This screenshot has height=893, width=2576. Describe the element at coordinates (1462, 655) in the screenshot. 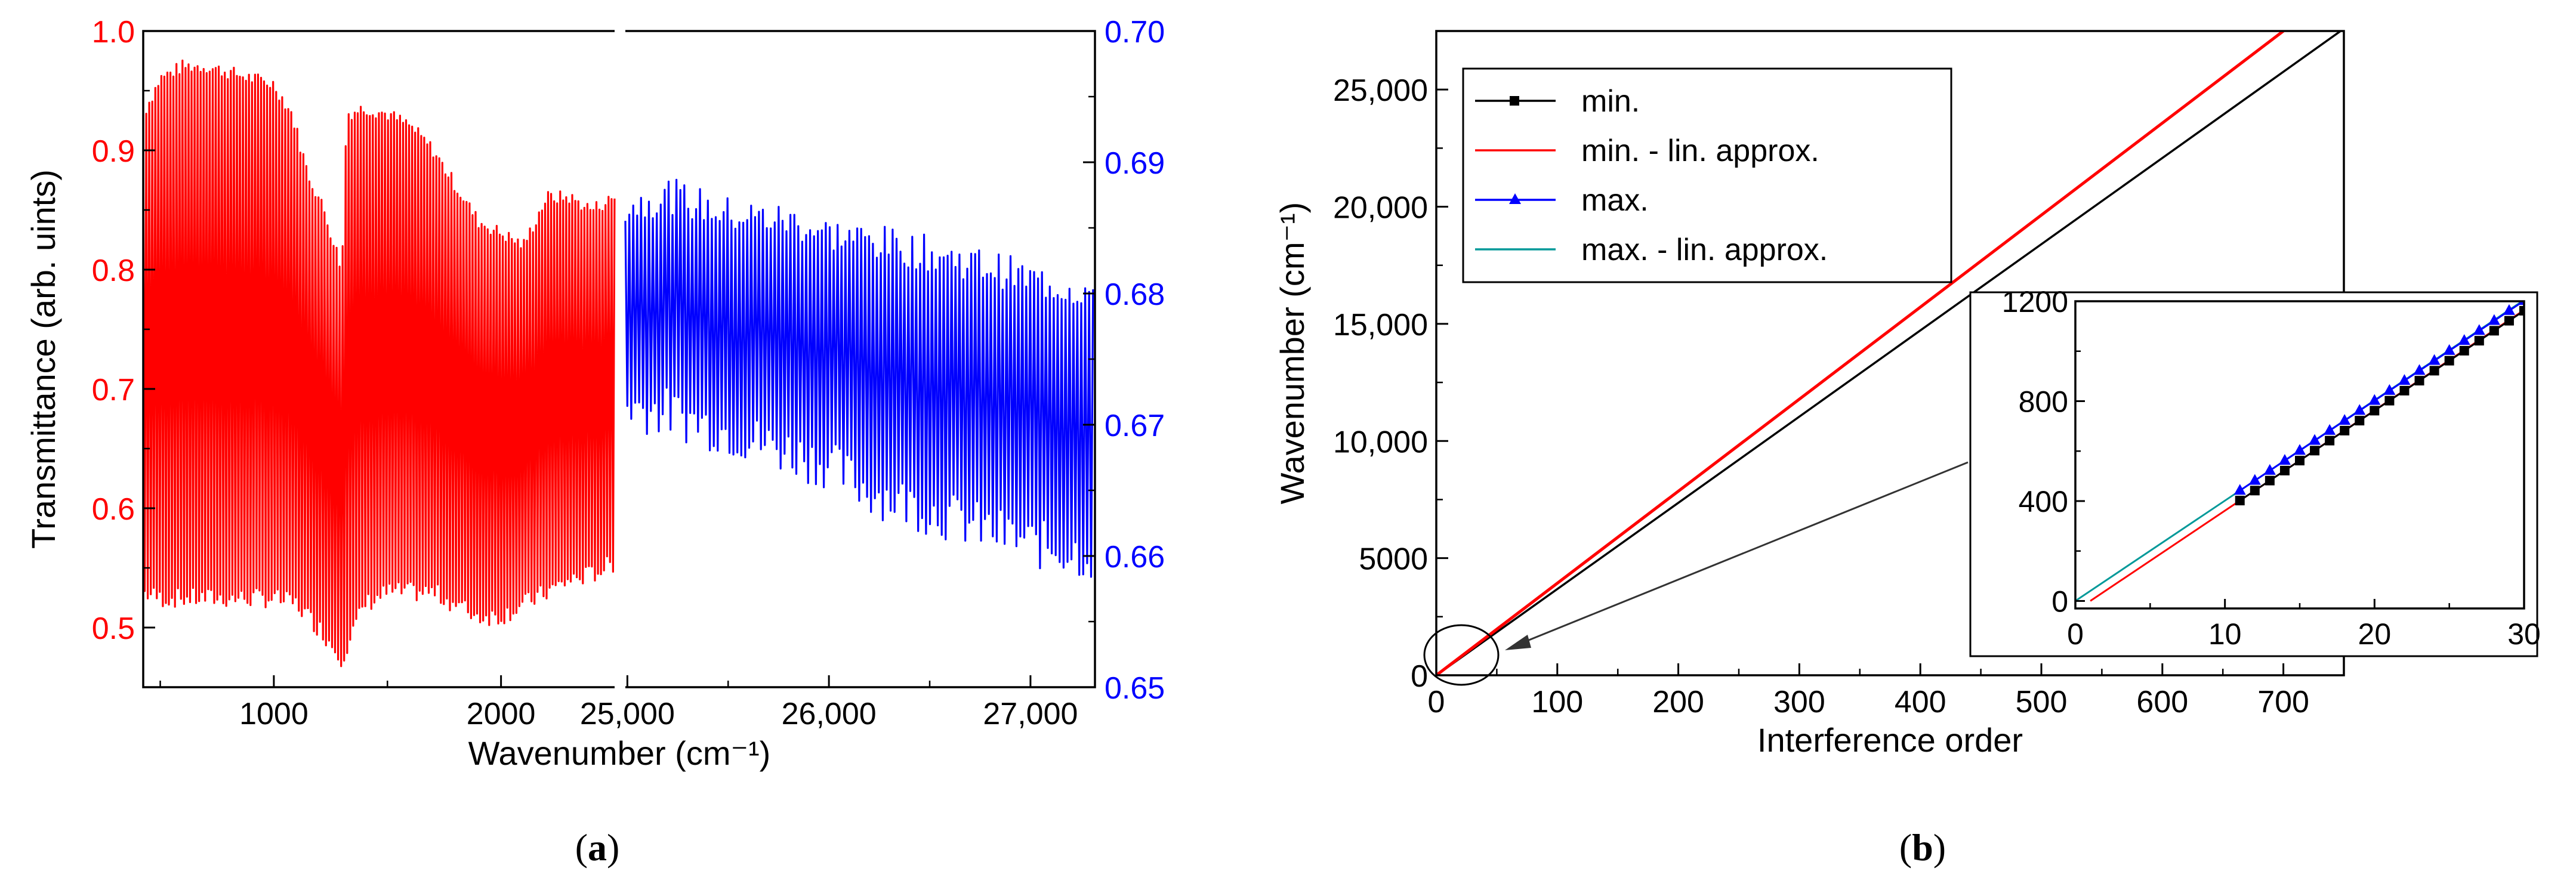

I see `panel-b-zoom-ellipse` at that location.